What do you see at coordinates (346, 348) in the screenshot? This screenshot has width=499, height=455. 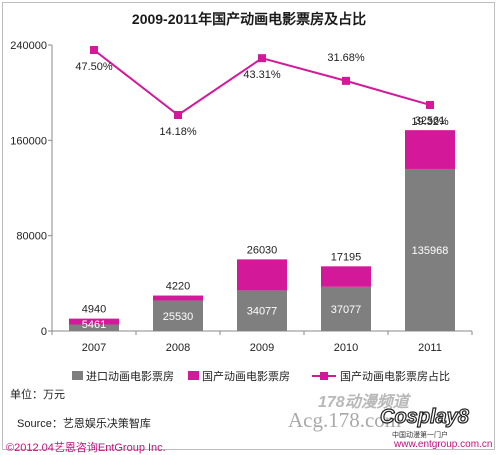 I see `x-tick-label: 2010` at bounding box center [346, 348].